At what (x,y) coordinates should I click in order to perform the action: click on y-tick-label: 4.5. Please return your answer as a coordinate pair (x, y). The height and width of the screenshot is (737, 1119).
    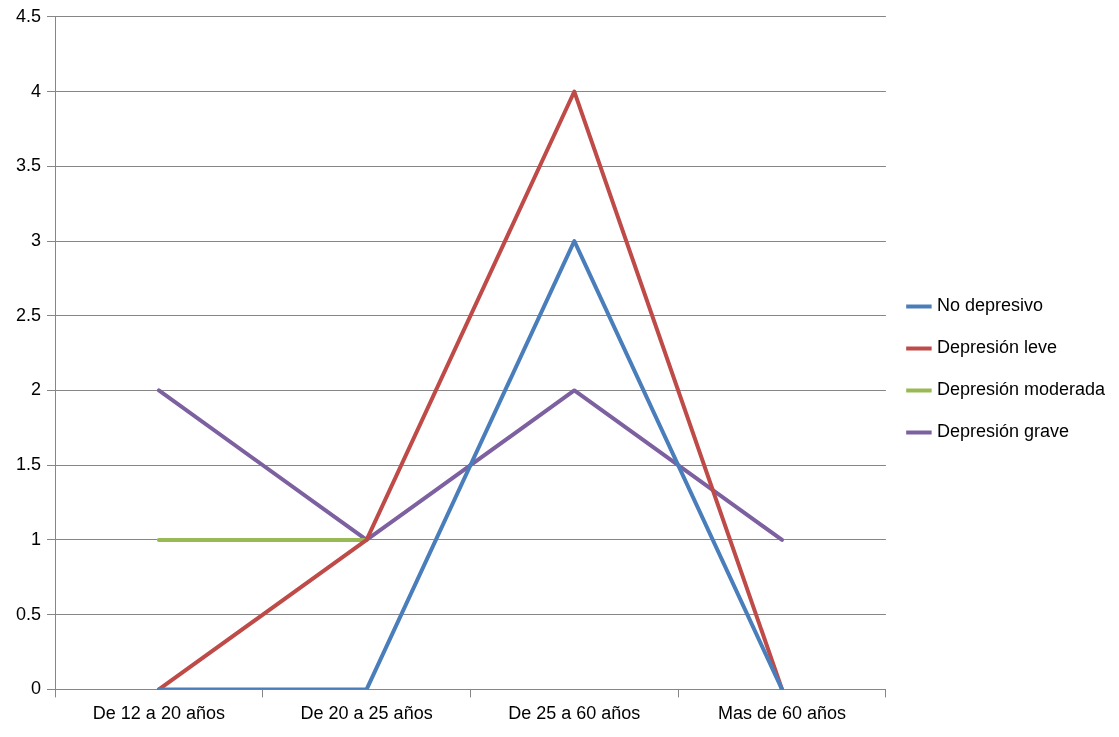
    Looking at the image, I should click on (28, 15).